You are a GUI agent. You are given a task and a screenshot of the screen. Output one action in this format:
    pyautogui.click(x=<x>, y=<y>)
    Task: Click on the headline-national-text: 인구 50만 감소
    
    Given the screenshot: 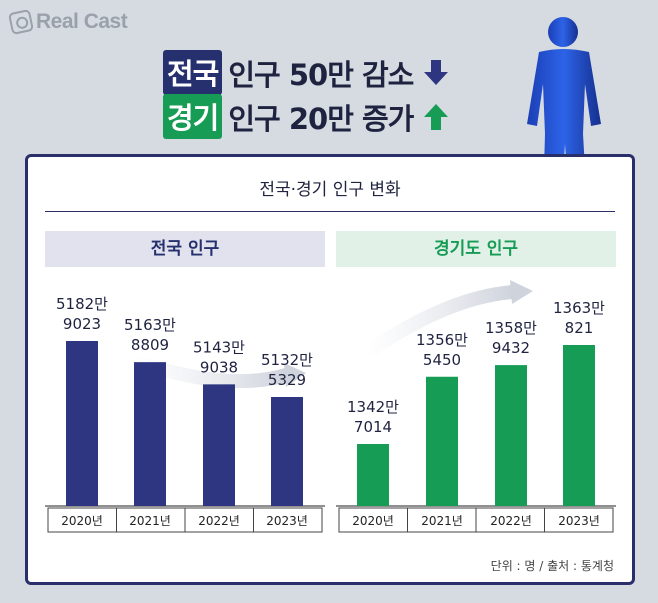 What is the action you would take?
    pyautogui.click(x=321, y=74)
    